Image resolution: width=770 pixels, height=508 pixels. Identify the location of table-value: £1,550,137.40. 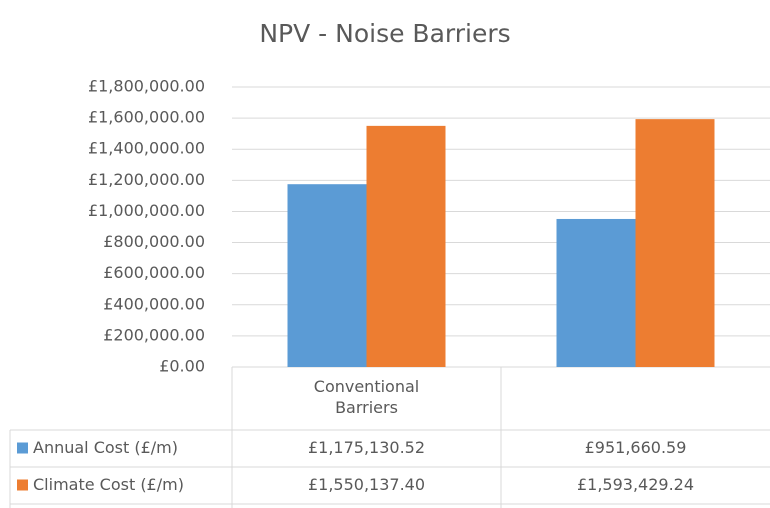
(366, 484).